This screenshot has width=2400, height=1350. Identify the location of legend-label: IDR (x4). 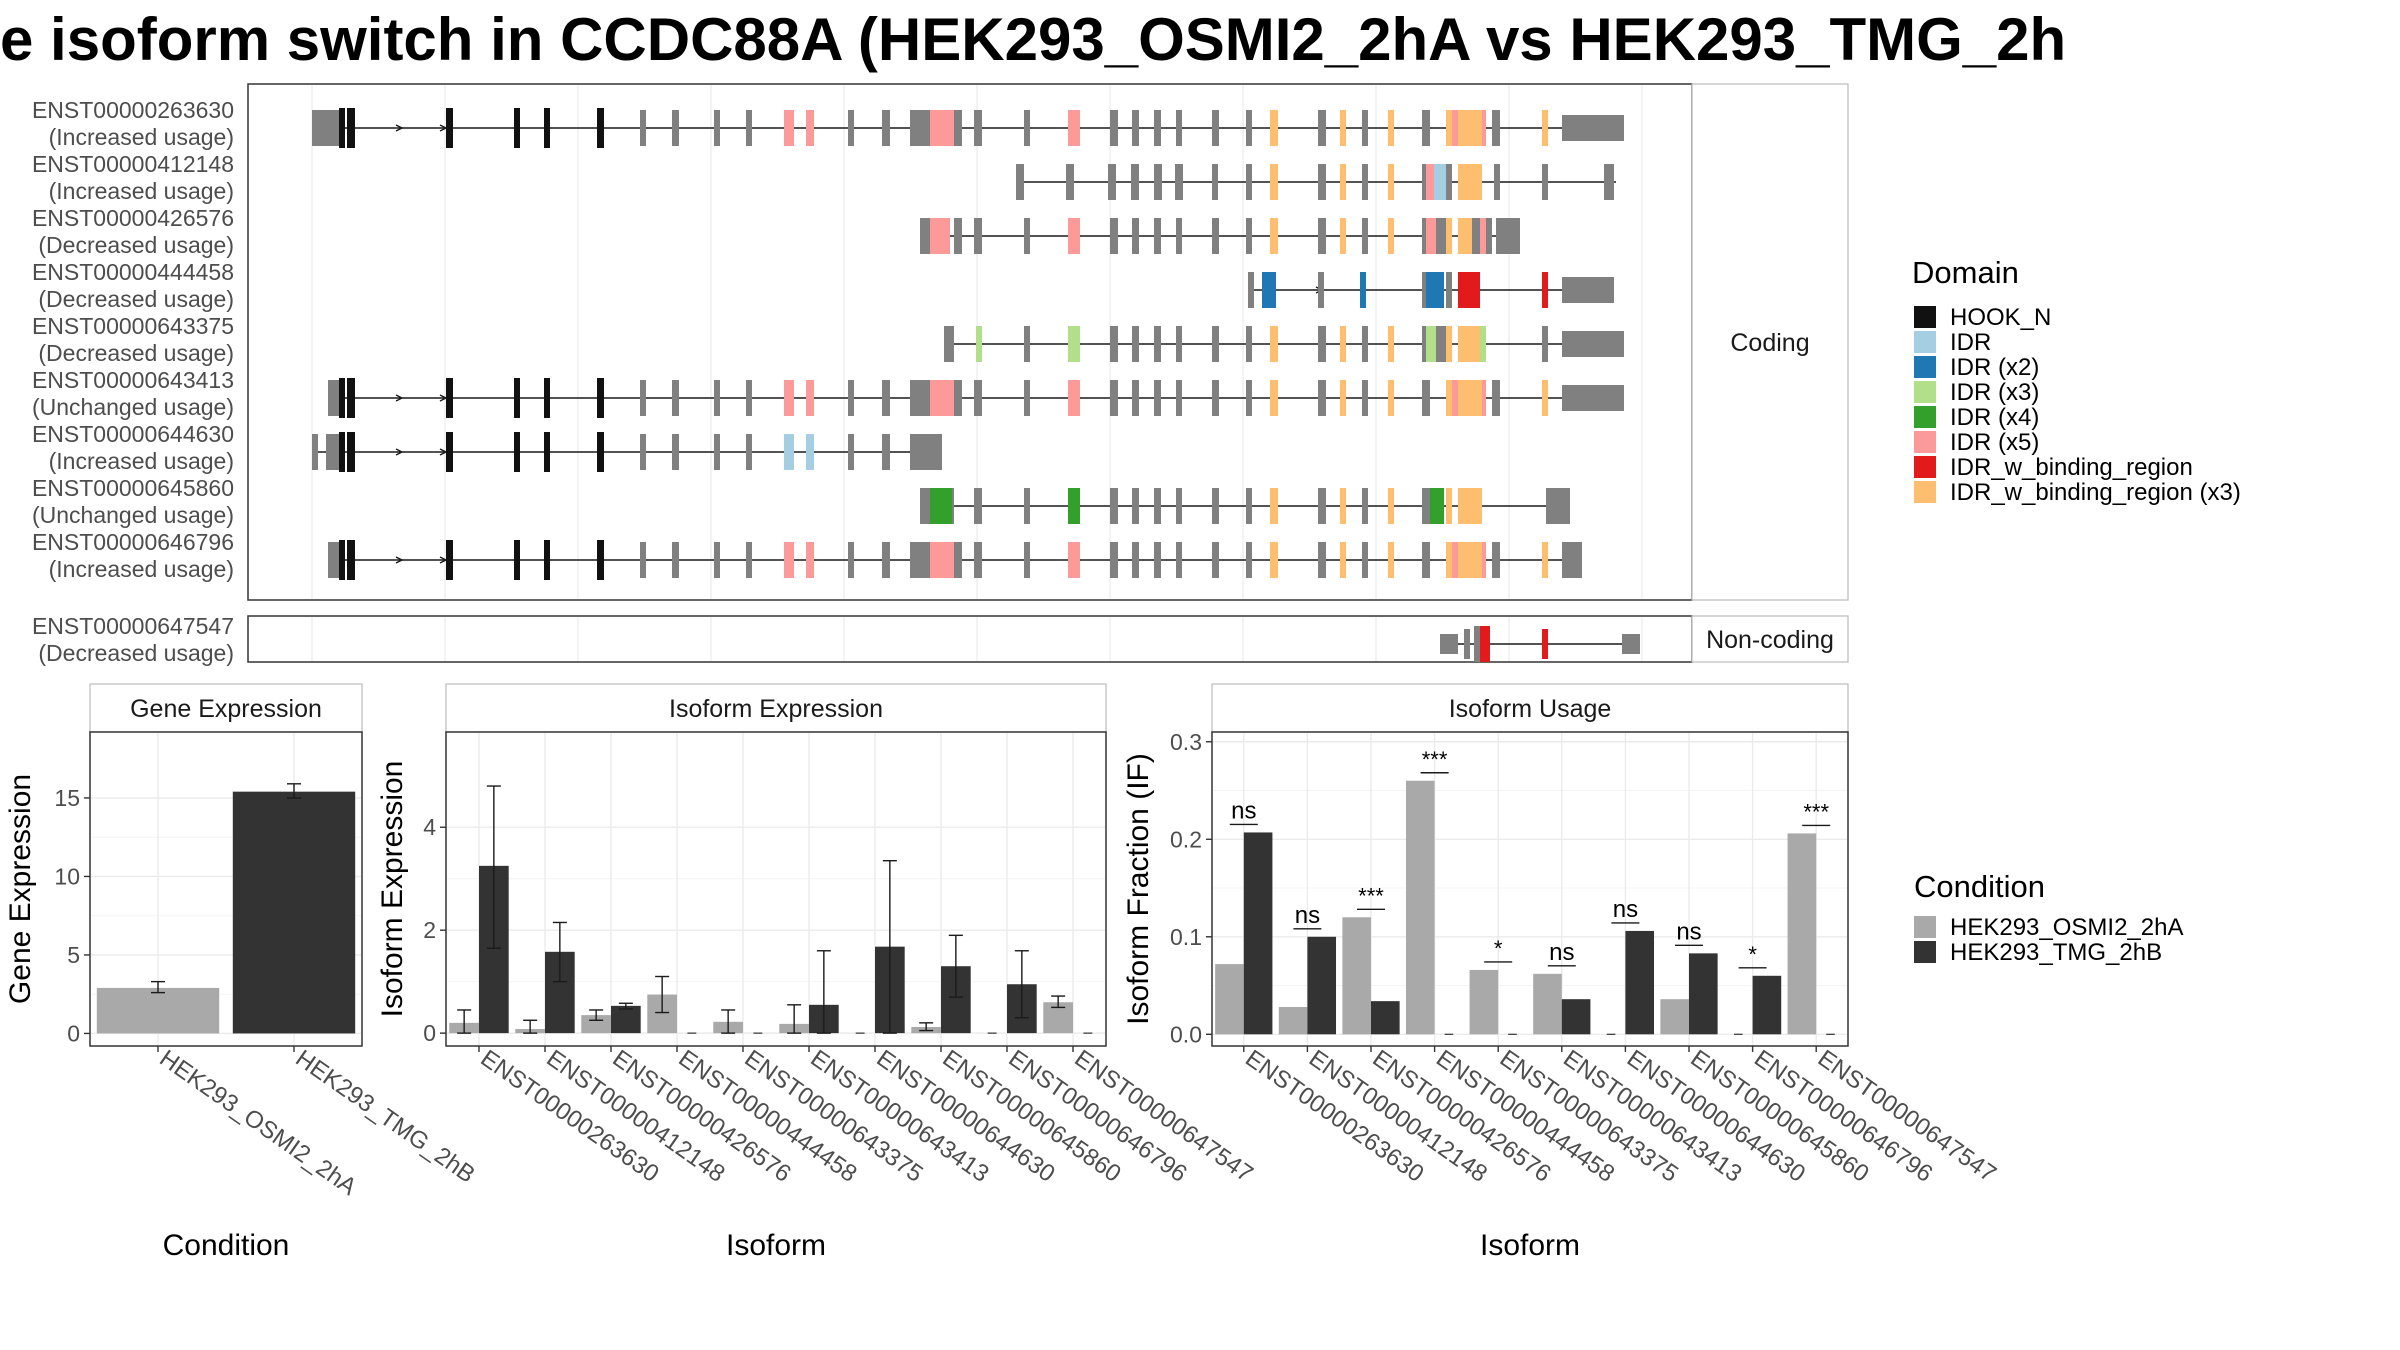
(1994, 417).